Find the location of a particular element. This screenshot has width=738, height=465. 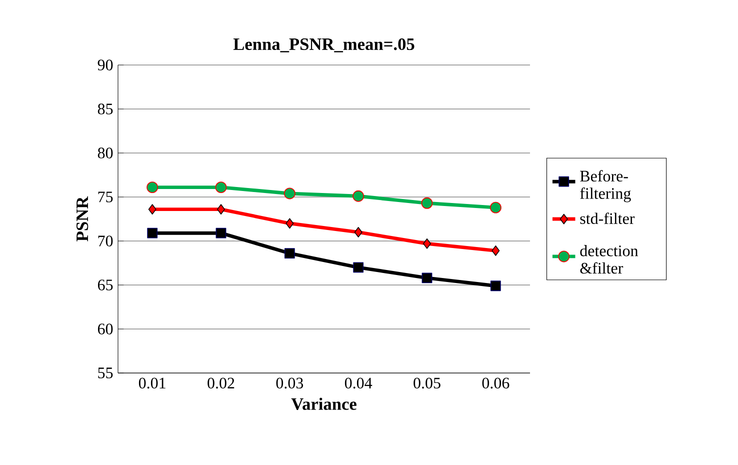

y-tick-label: 85 is located at coordinates (105, 109).